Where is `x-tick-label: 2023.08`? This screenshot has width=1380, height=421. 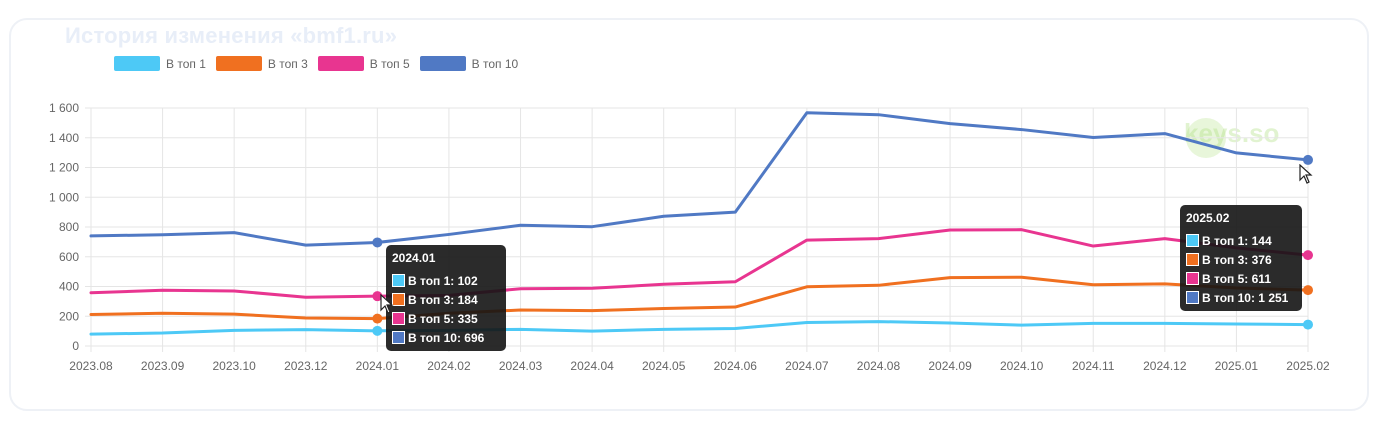
x-tick-label: 2023.08 is located at coordinates (91, 366).